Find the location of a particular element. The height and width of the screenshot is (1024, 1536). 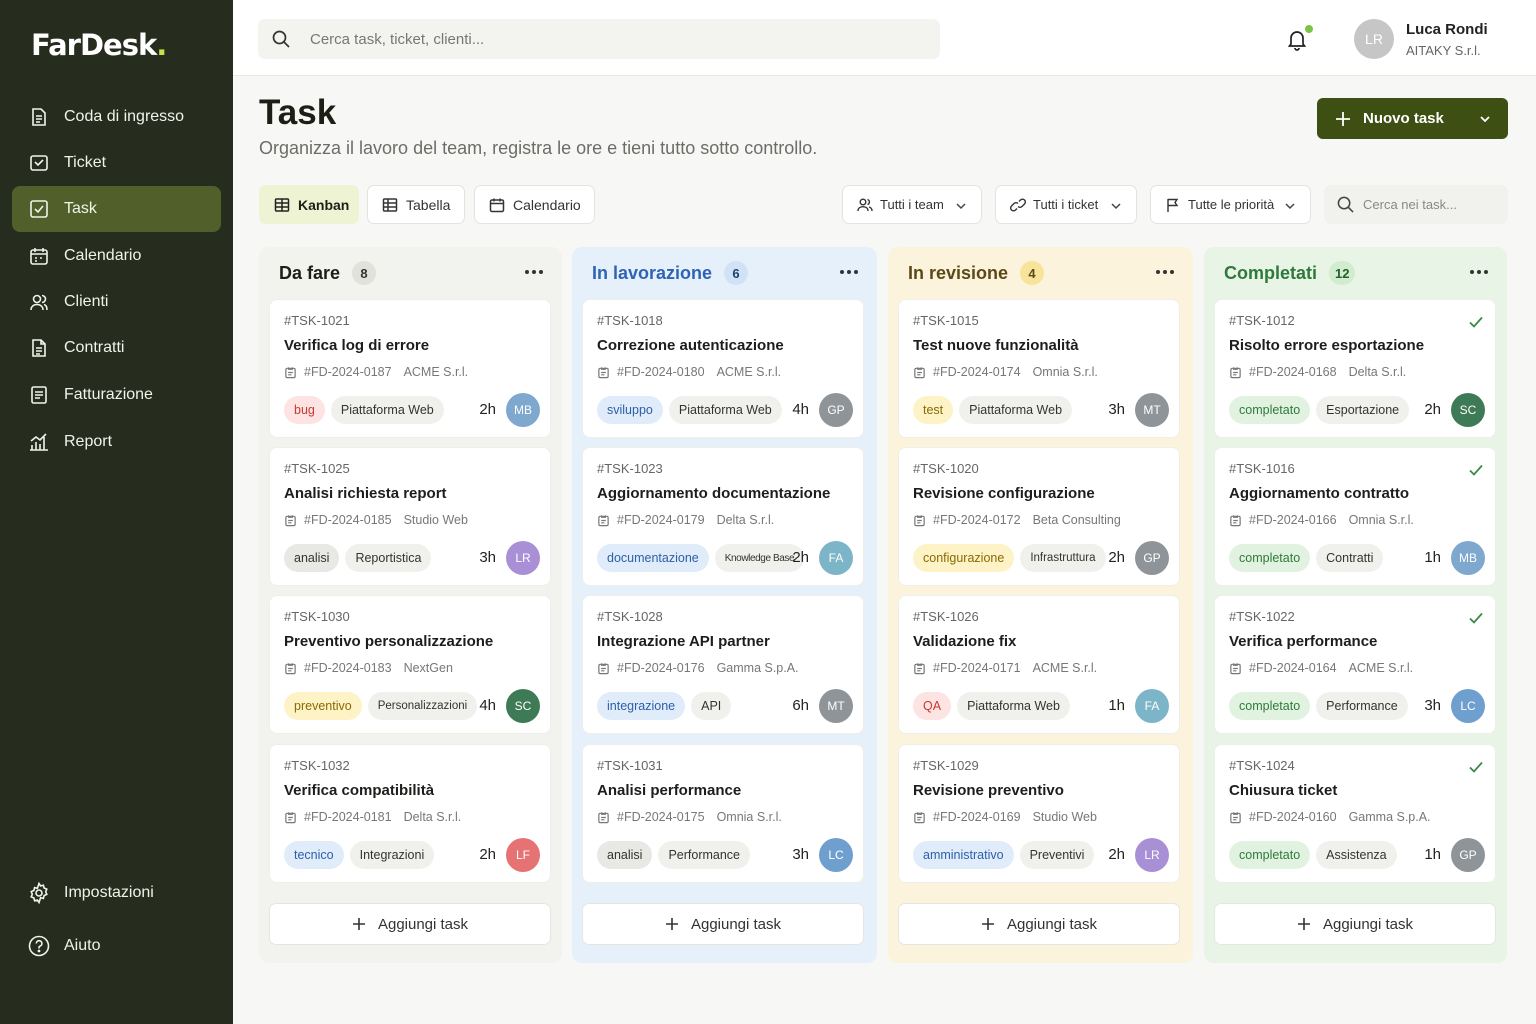

view-tabella: Tabella is located at coordinates (416, 204).